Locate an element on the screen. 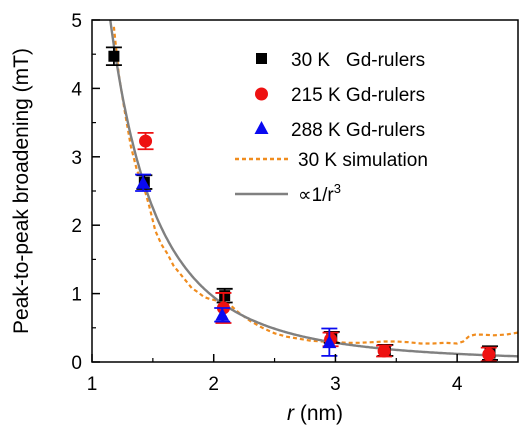  y-tick-label: 1 is located at coordinates (76, 295).